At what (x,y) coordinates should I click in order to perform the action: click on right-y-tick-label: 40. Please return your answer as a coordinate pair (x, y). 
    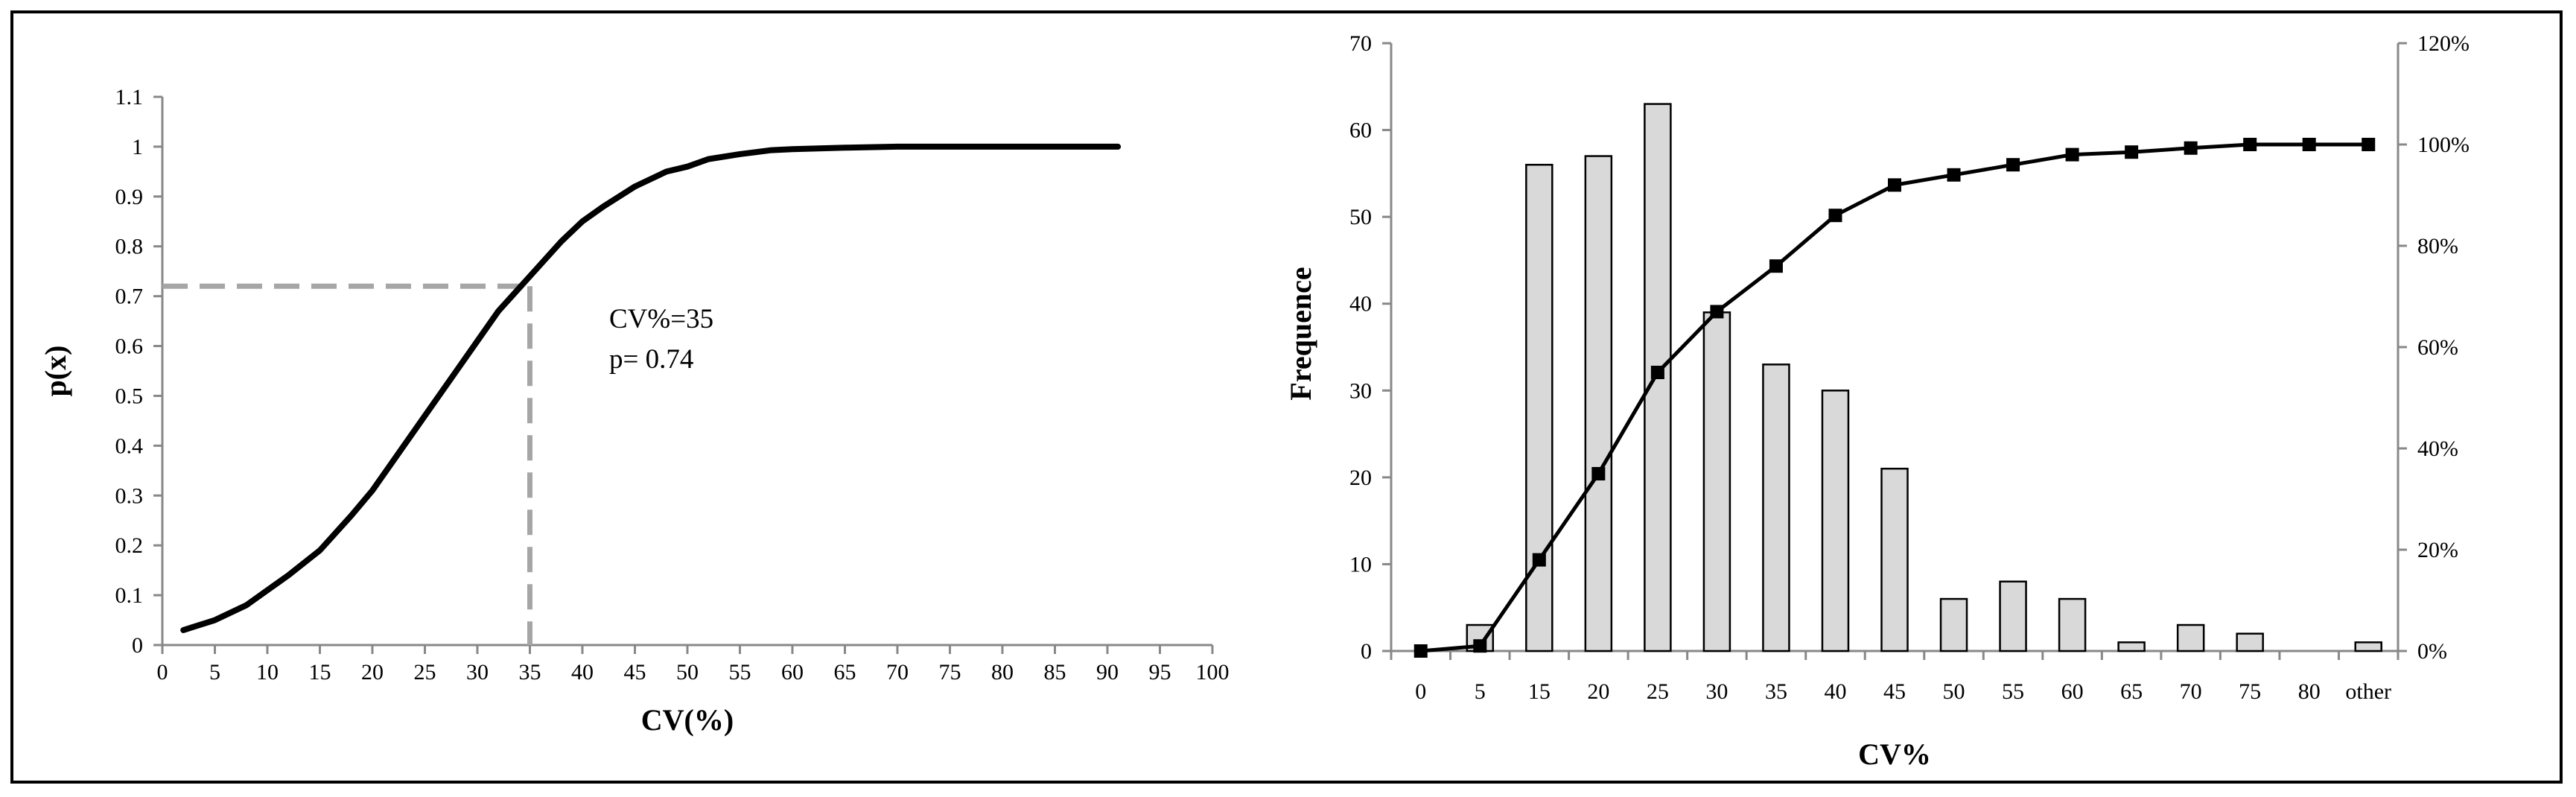
    Looking at the image, I should click on (1360, 305).